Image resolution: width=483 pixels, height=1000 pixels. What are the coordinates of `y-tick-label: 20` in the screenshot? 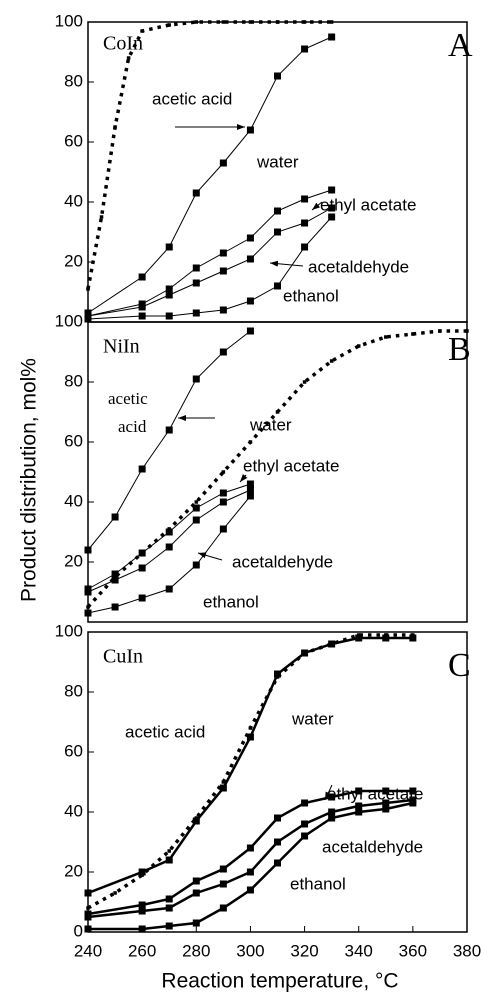 It's located at (73, 870).